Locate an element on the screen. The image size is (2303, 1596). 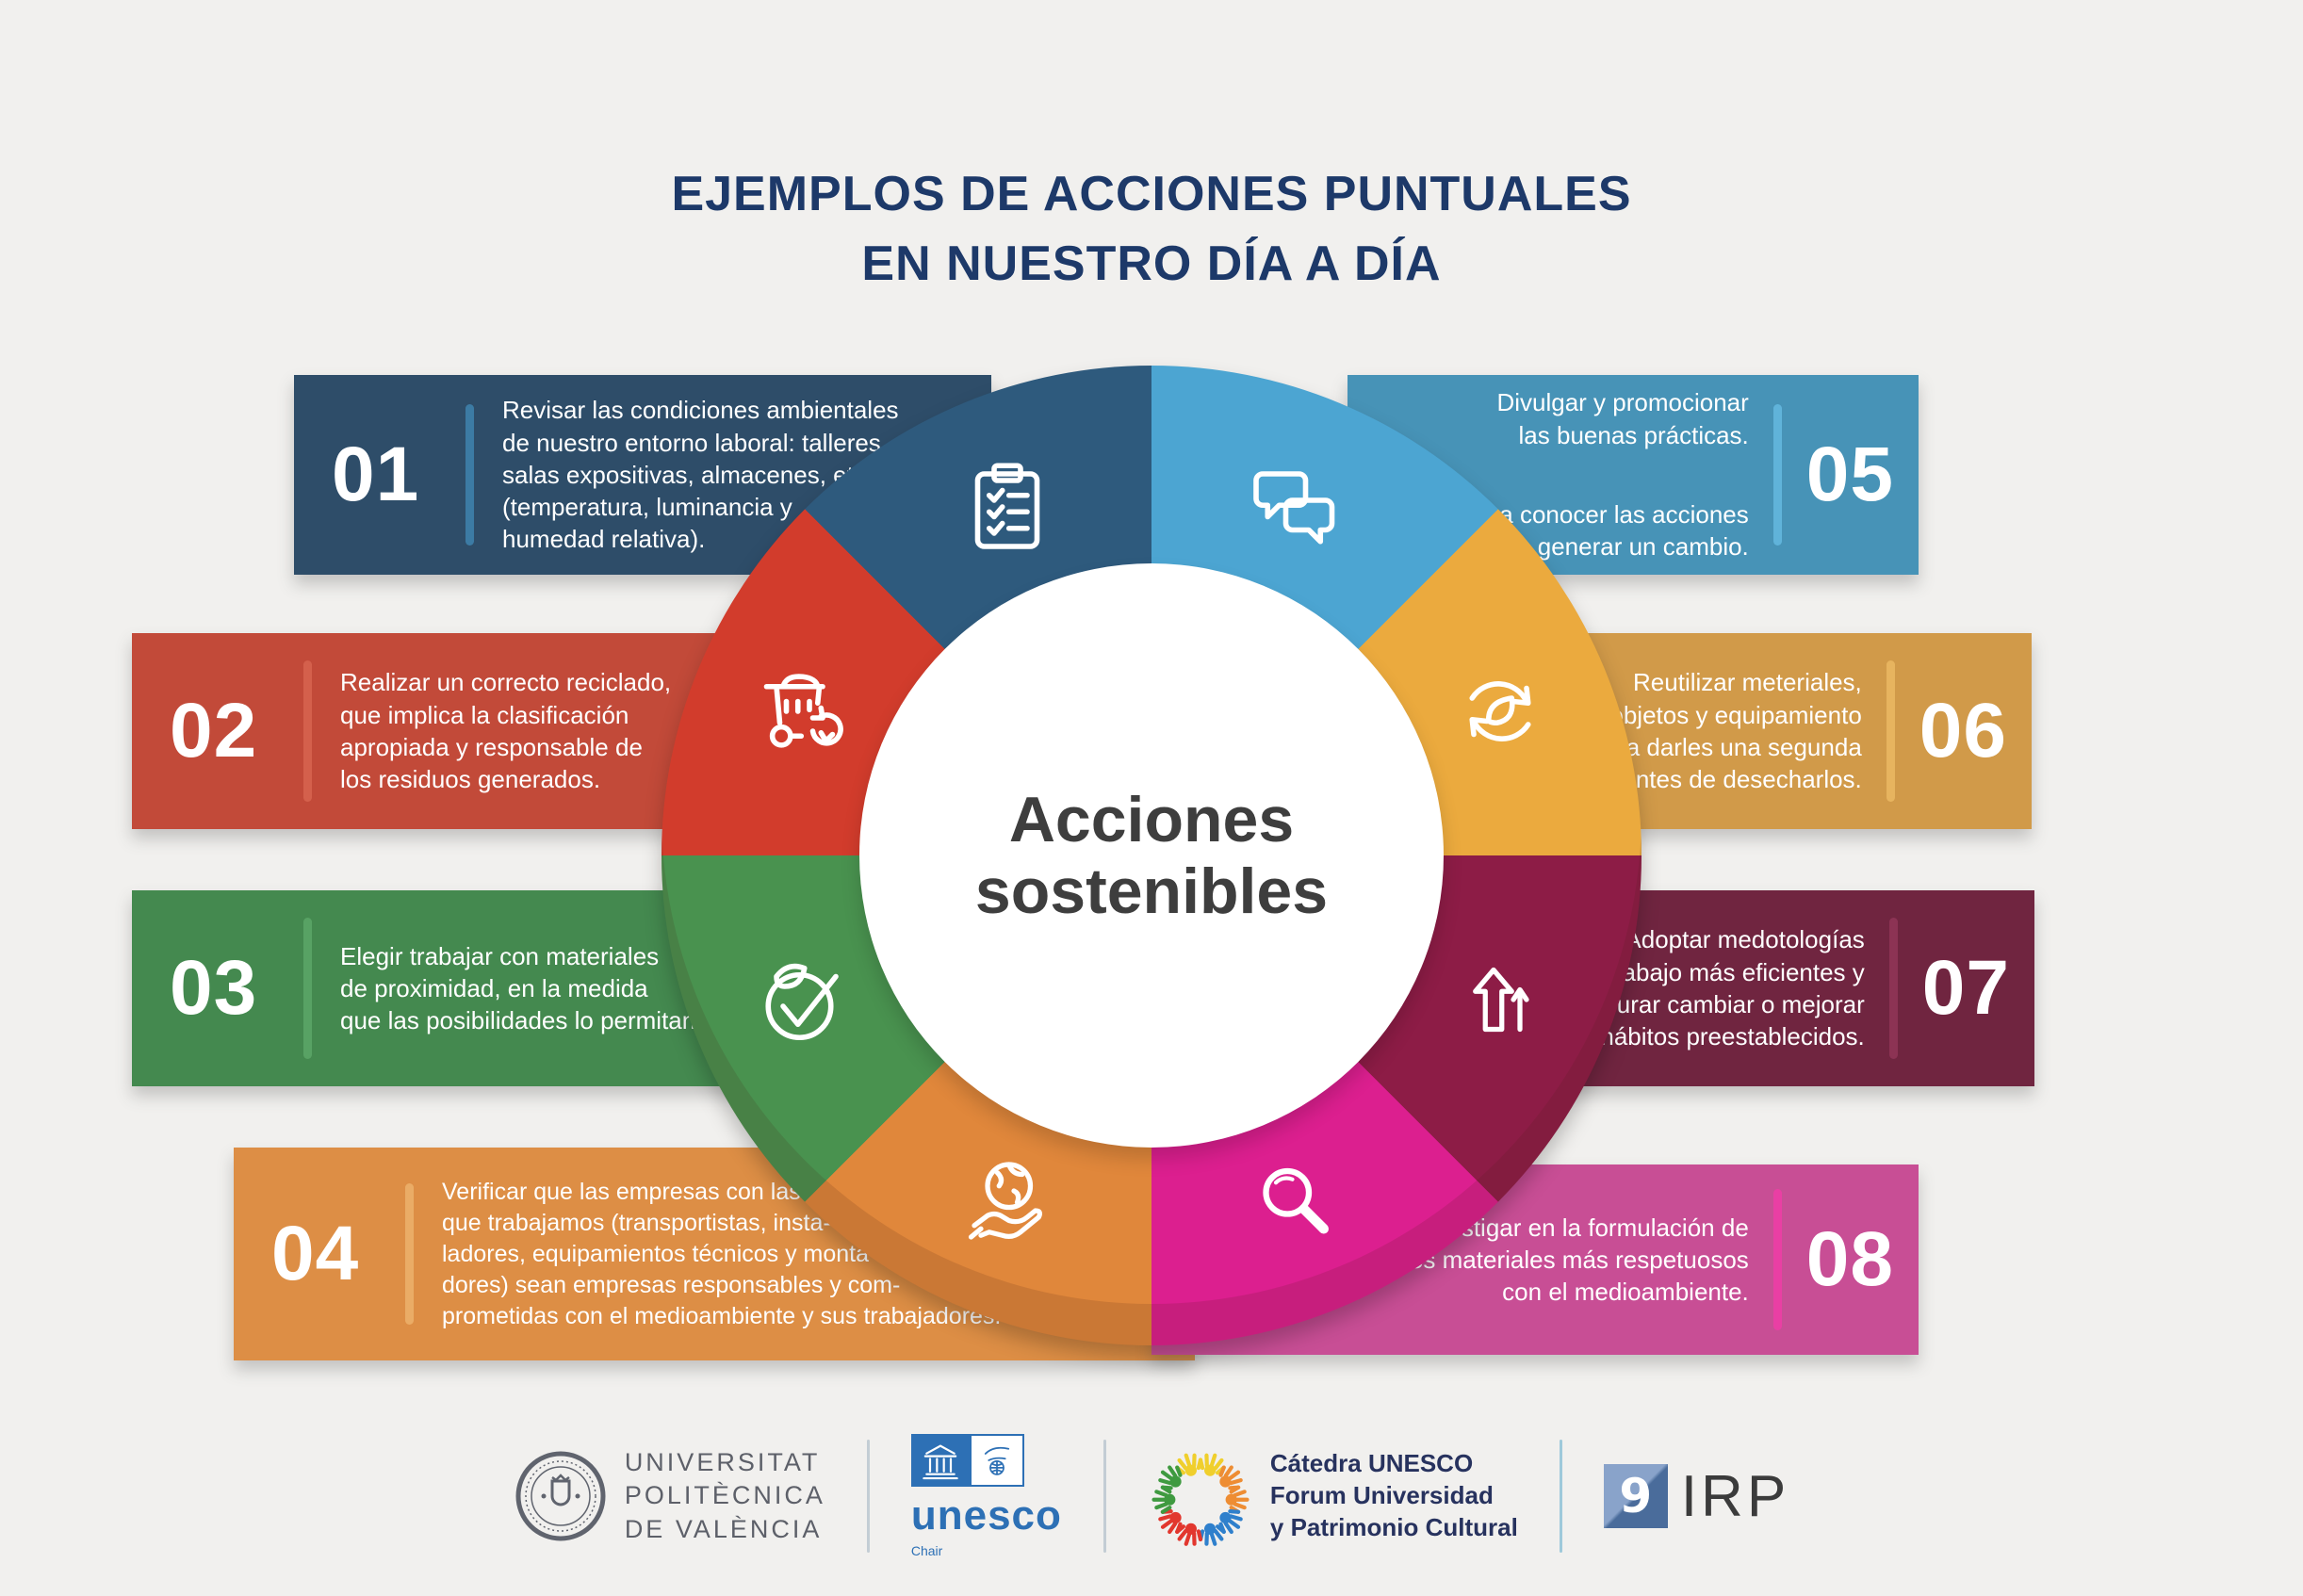
magnifier-icon is located at coordinates (1295, 1204).